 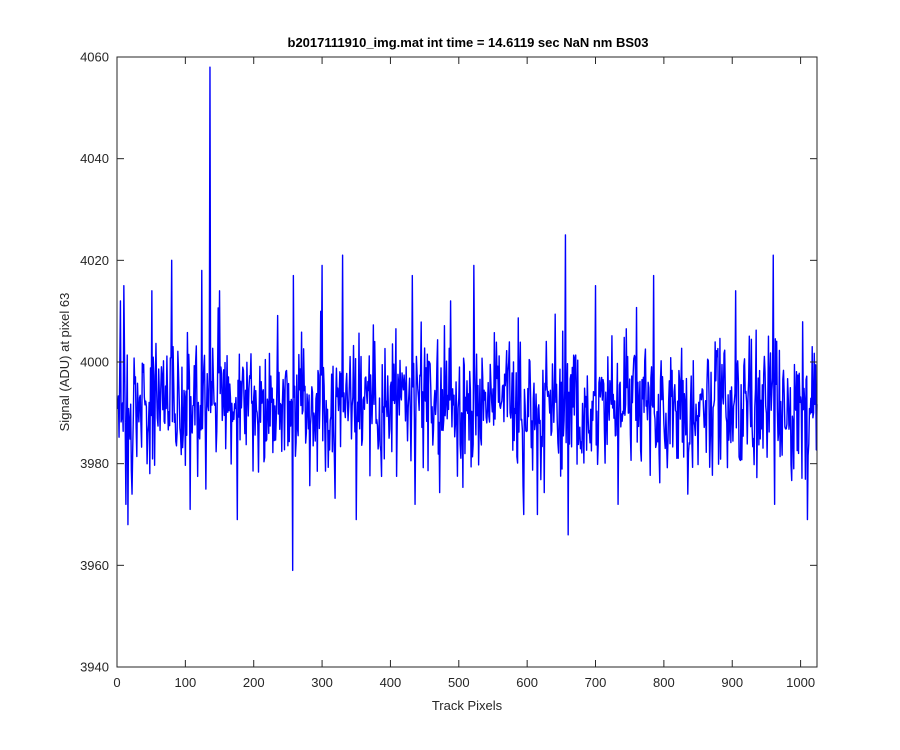 I want to click on y-tick-label: 4000, so click(x=94, y=362).